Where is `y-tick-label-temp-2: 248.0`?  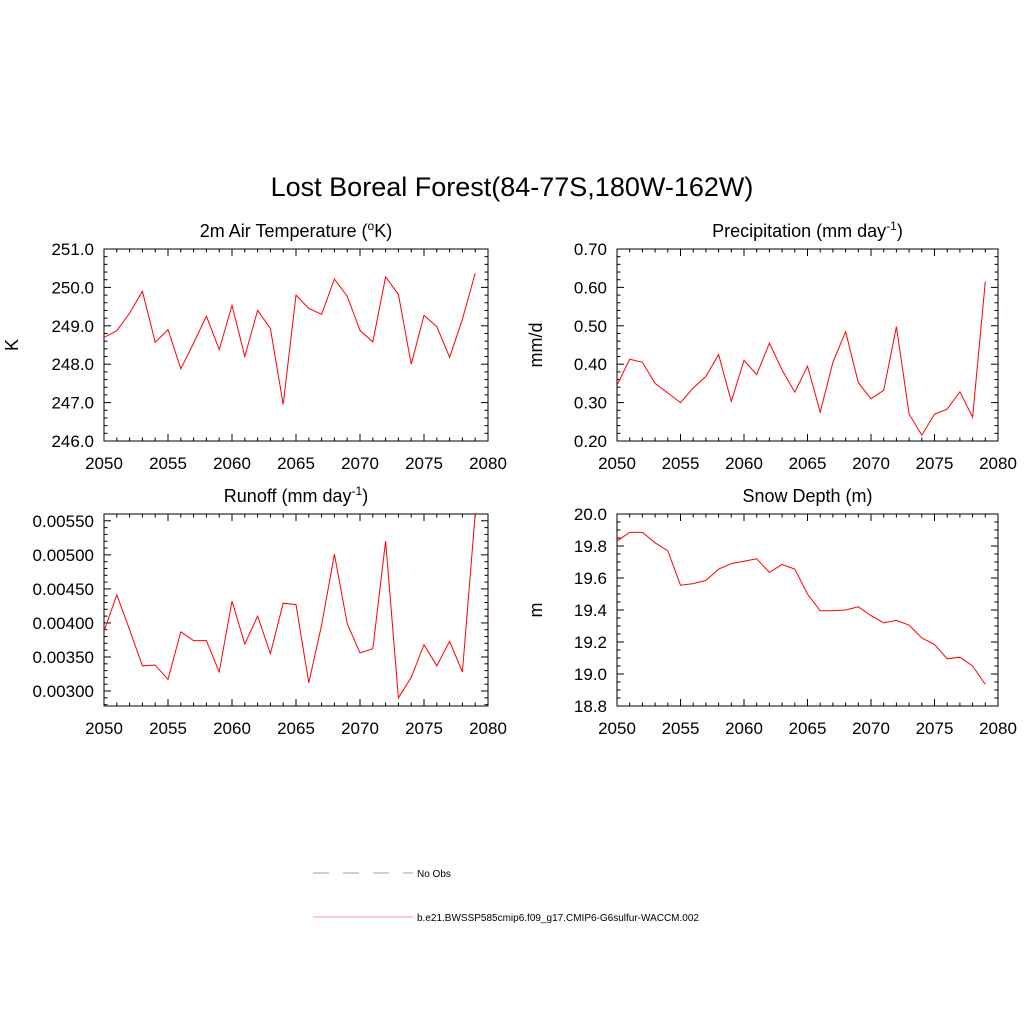
y-tick-label-temp-2: 248.0 is located at coordinates (72, 364).